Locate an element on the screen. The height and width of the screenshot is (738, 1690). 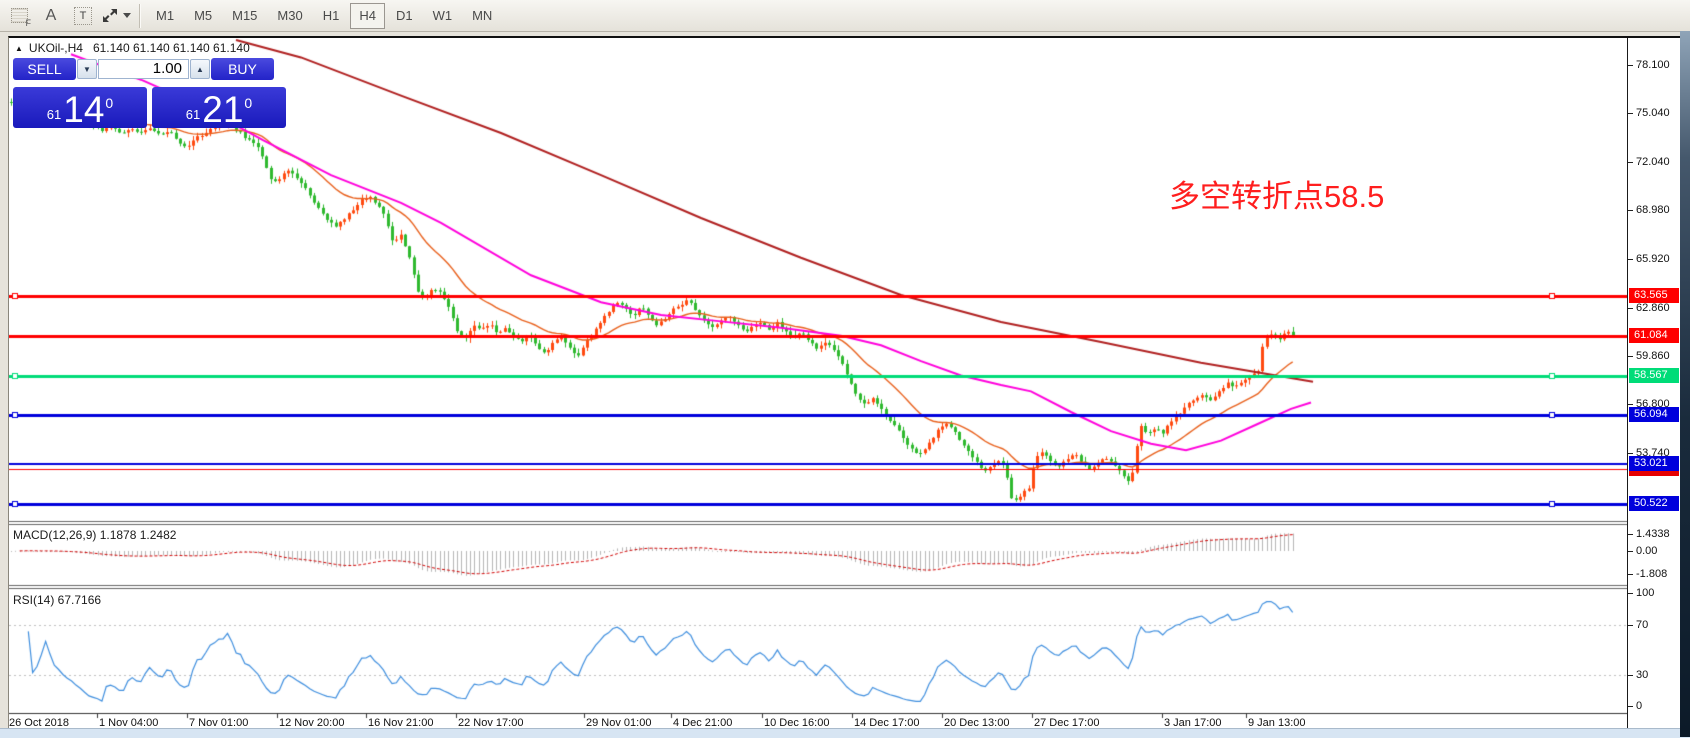
text-box-tool-icon: T is located at coordinates (83, 16).